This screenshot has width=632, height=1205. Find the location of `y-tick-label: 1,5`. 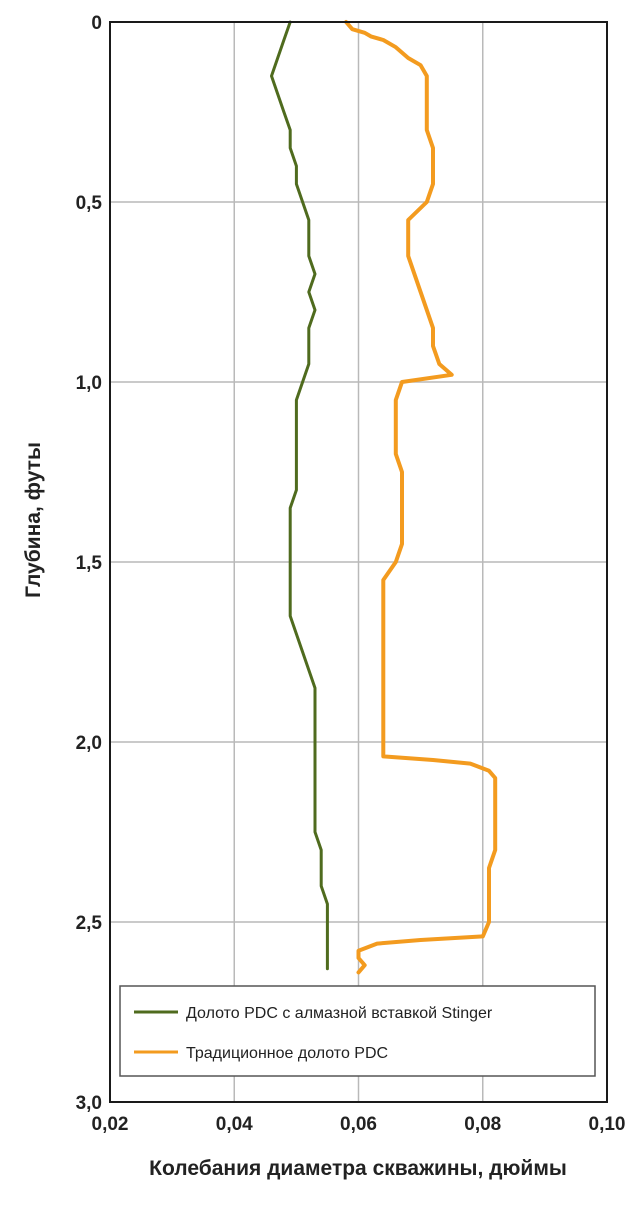

y-tick-label: 1,5 is located at coordinates (89, 563).